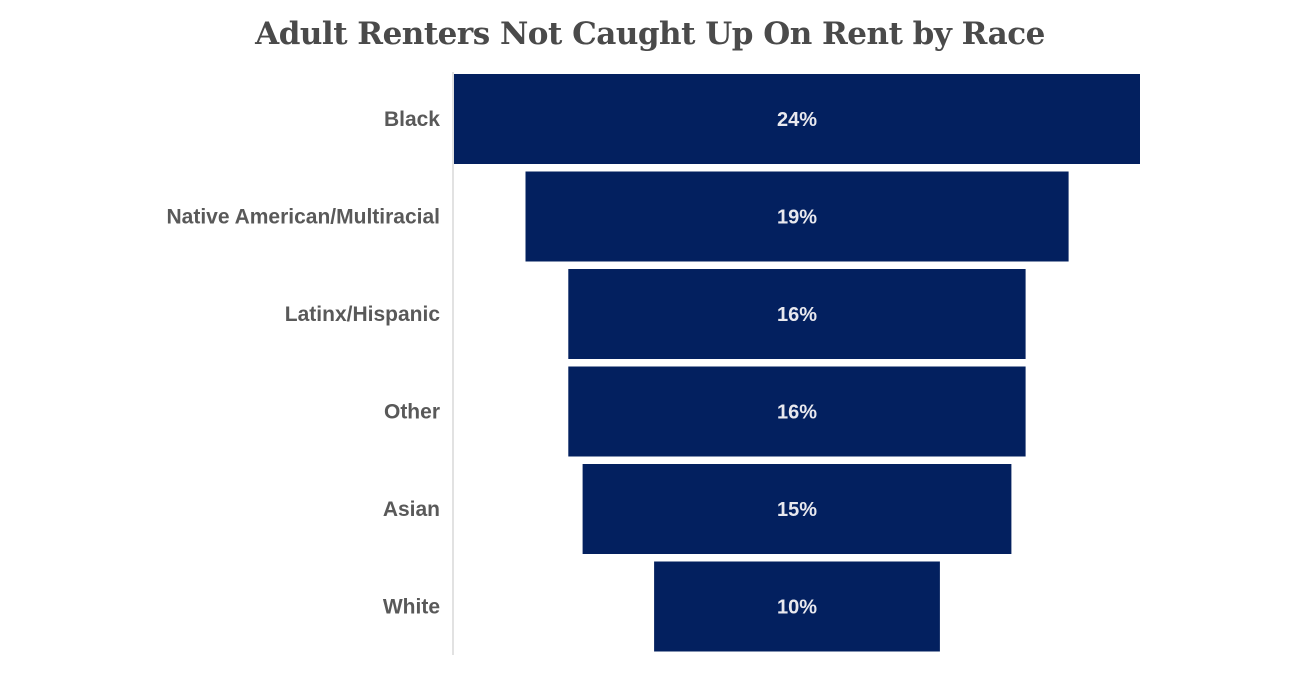 The height and width of the screenshot is (675, 1300). I want to click on bar-white, so click(797, 606).